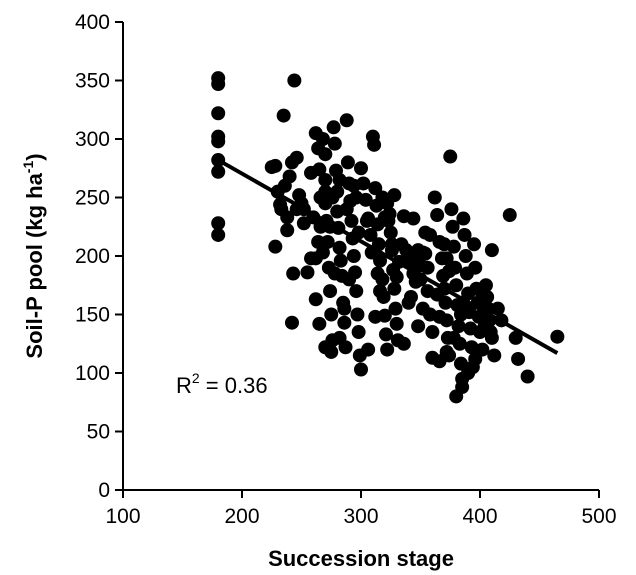 This screenshot has width=636, height=575. What do you see at coordinates (92, 22) in the screenshot?
I see `y-tick-label: 400` at bounding box center [92, 22].